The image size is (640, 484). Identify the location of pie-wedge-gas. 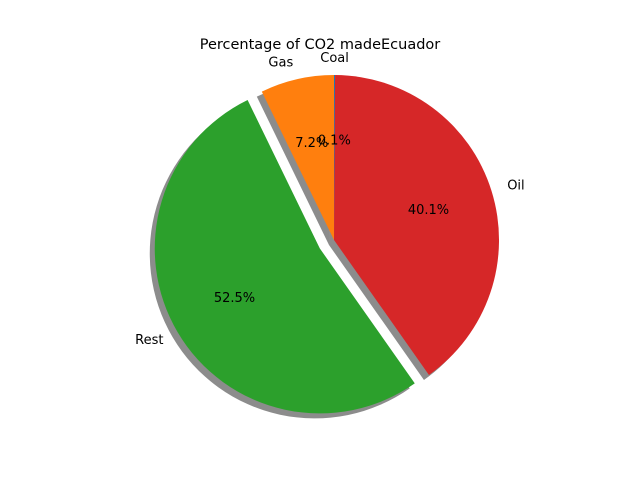
(297, 157).